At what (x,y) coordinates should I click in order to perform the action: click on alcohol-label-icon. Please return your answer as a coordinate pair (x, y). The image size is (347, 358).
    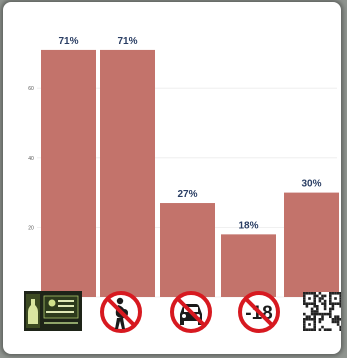
    Looking at the image, I should click on (53, 311).